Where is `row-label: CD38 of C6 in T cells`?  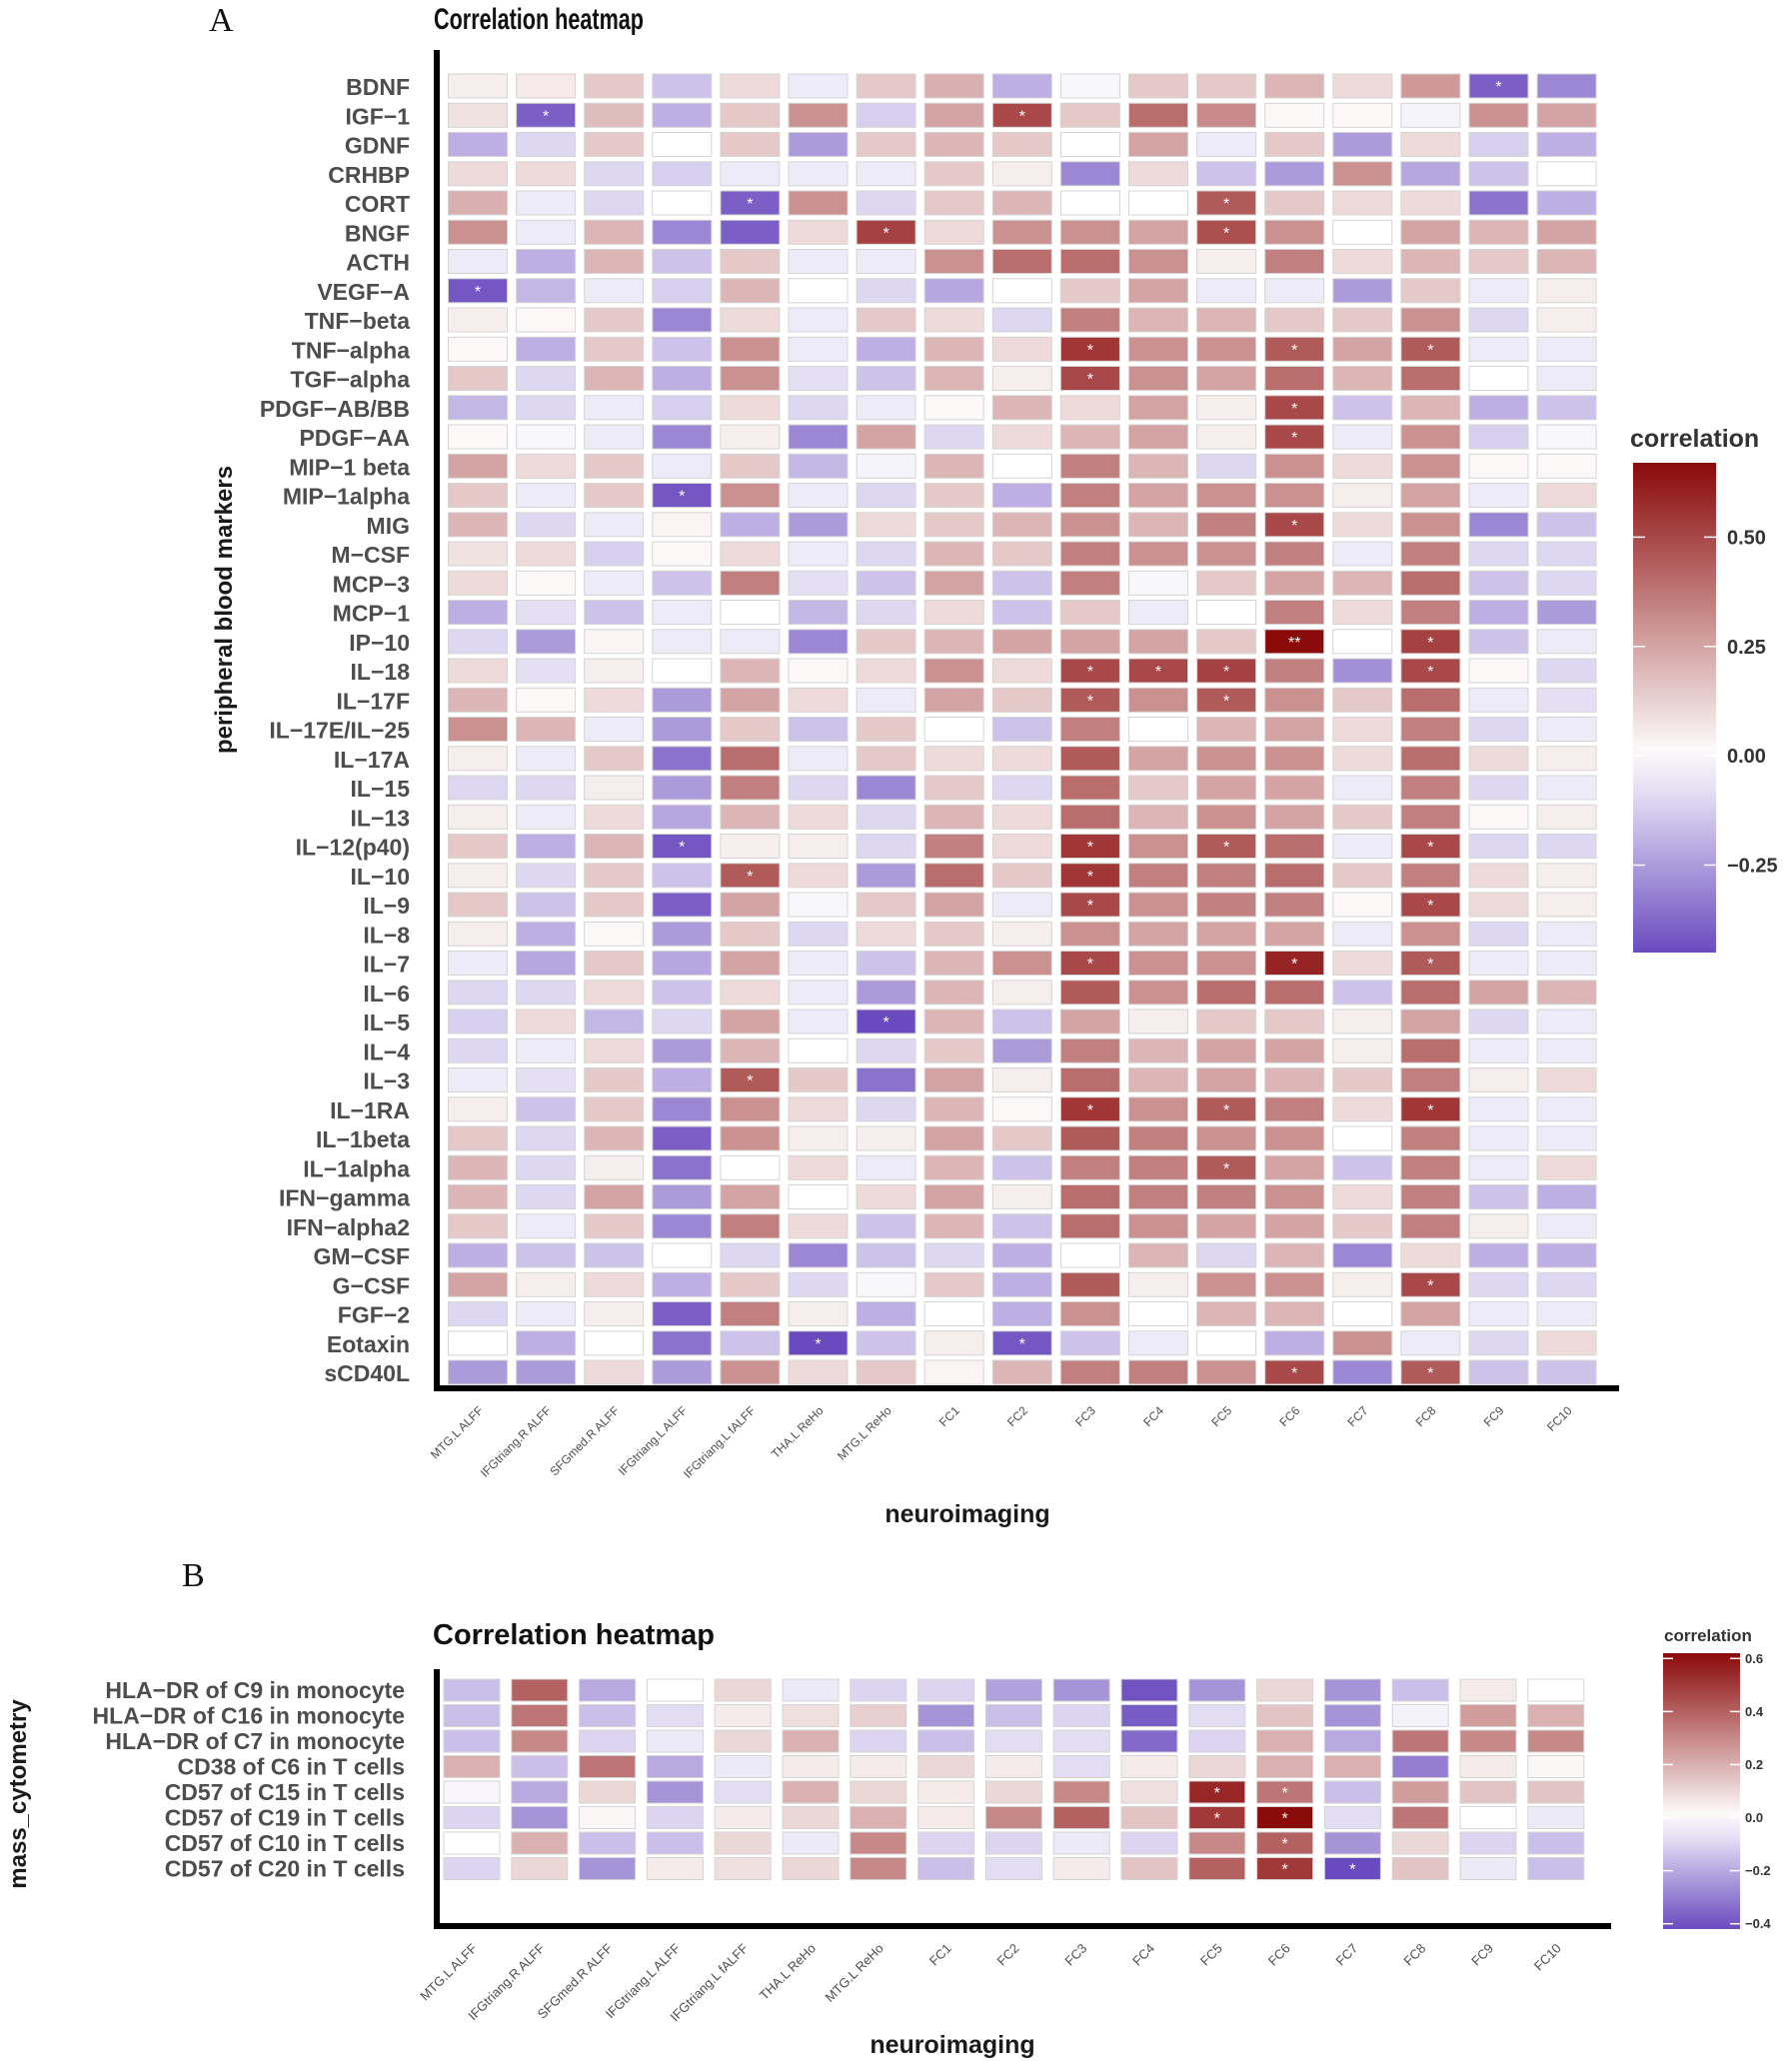 row-label: CD38 of C6 in T cells is located at coordinates (291, 1767).